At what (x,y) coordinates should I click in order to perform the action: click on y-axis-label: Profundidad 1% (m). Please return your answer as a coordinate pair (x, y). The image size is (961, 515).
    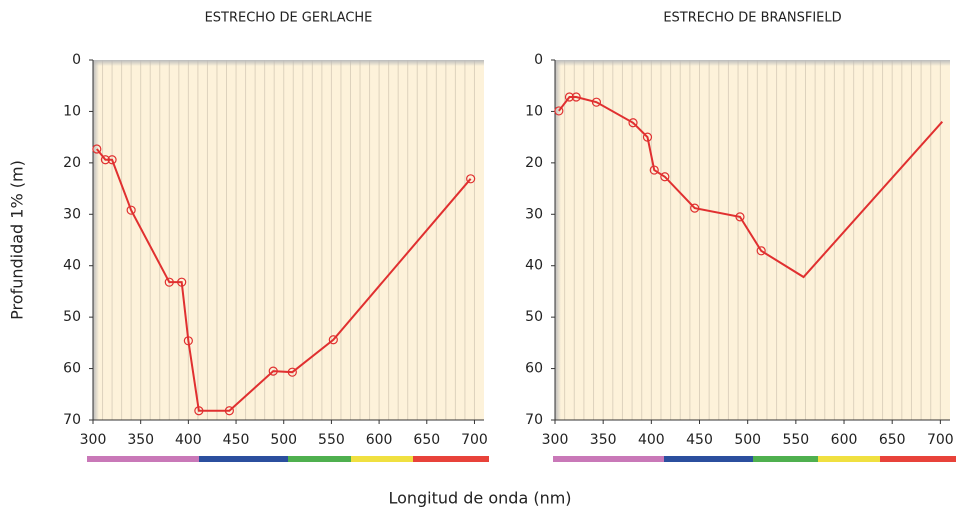
    Looking at the image, I should click on (17, 240).